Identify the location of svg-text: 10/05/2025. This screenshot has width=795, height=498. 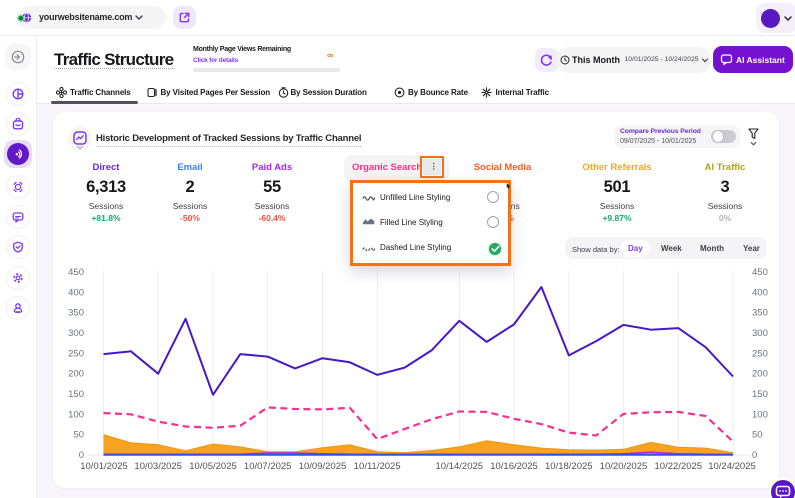
(213, 466).